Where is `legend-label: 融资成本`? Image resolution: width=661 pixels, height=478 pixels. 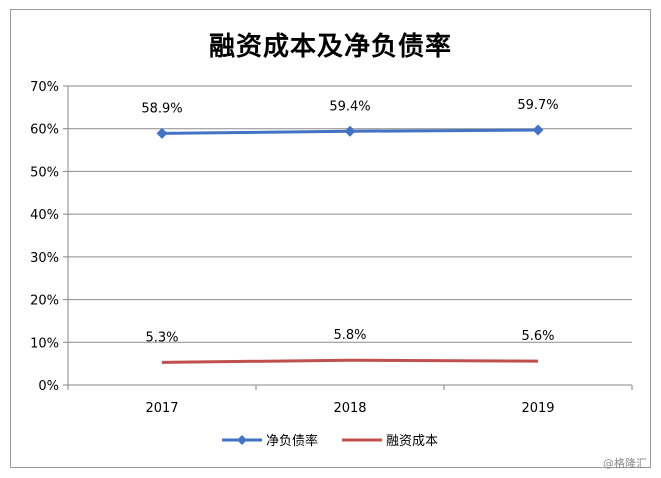
legend-label: 融资成本 is located at coordinates (412, 441).